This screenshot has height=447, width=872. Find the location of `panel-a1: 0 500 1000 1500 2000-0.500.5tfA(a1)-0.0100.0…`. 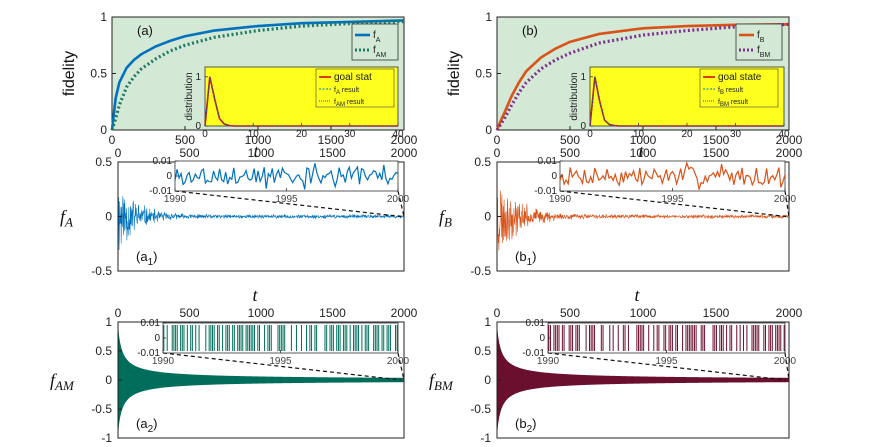

panel-a1: 0 500 1000 1500 2000-0.500.5tfA(a1)-0.0100.0… is located at coordinates (239, 225).